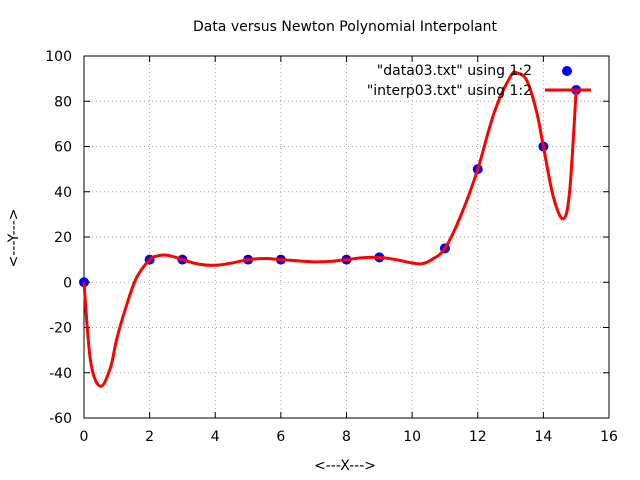 The width and height of the screenshot is (640, 480). I want to click on y-tick-label: -20, so click(60, 329).